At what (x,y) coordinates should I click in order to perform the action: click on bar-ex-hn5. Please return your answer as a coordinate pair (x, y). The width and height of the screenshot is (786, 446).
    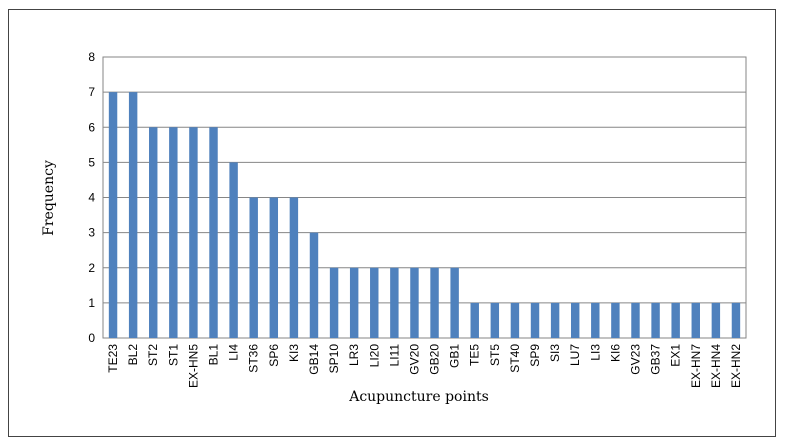
    Looking at the image, I should click on (193, 232).